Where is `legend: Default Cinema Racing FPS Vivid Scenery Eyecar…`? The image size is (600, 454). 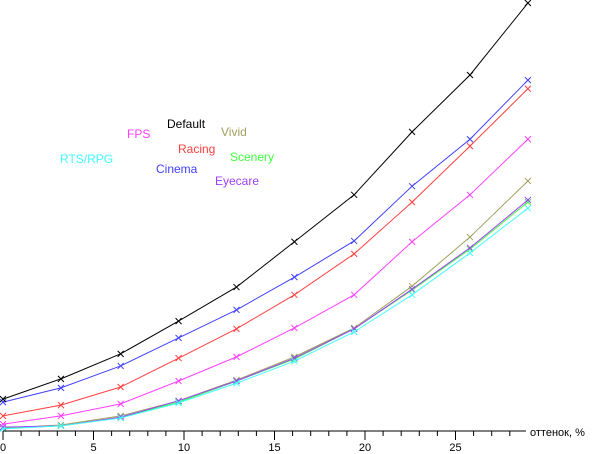 legend: Default Cinema Racing FPS Vivid Scenery Eyecar… is located at coordinates (167, 152).